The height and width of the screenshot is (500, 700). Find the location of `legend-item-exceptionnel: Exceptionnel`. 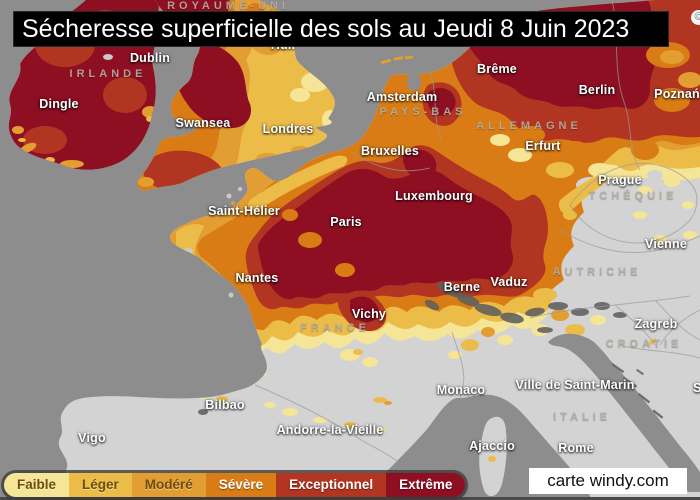

legend-item-exceptionnel: Exceptionnel is located at coordinates (331, 485).